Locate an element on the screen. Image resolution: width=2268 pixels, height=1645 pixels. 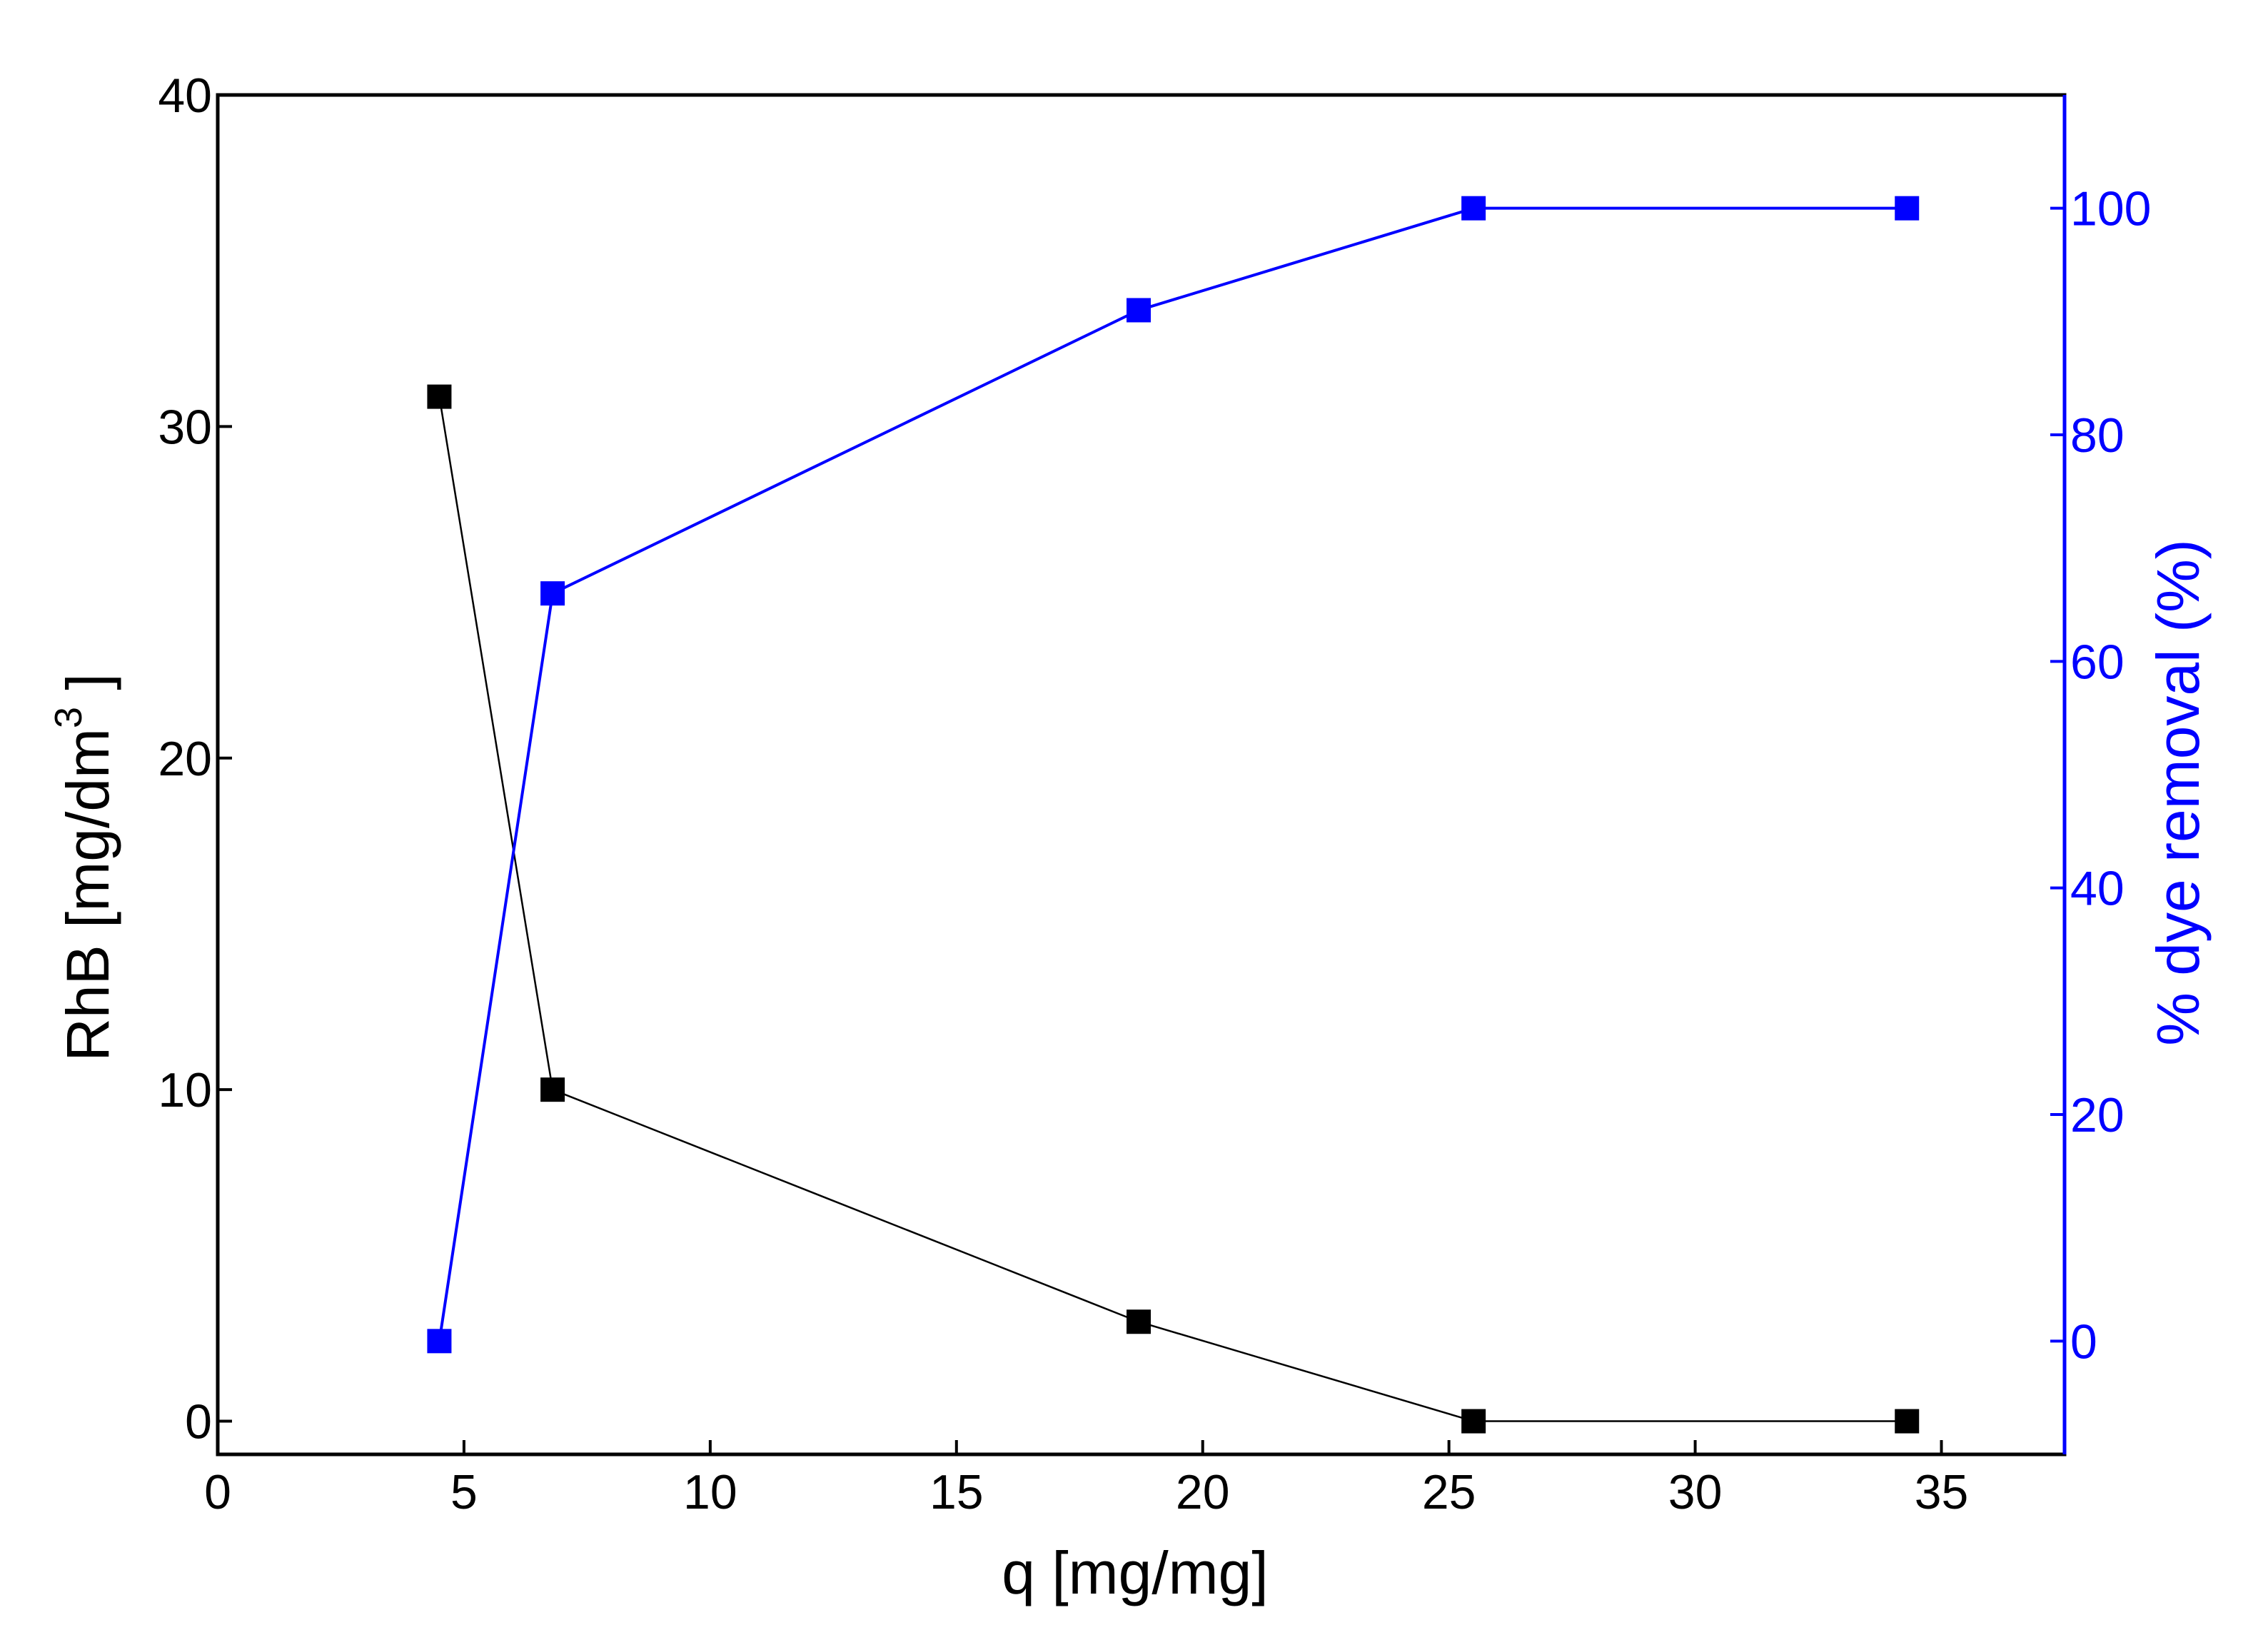
y-axis-left-title: RhB [mg/dm3 ] is located at coordinates (84, 867).